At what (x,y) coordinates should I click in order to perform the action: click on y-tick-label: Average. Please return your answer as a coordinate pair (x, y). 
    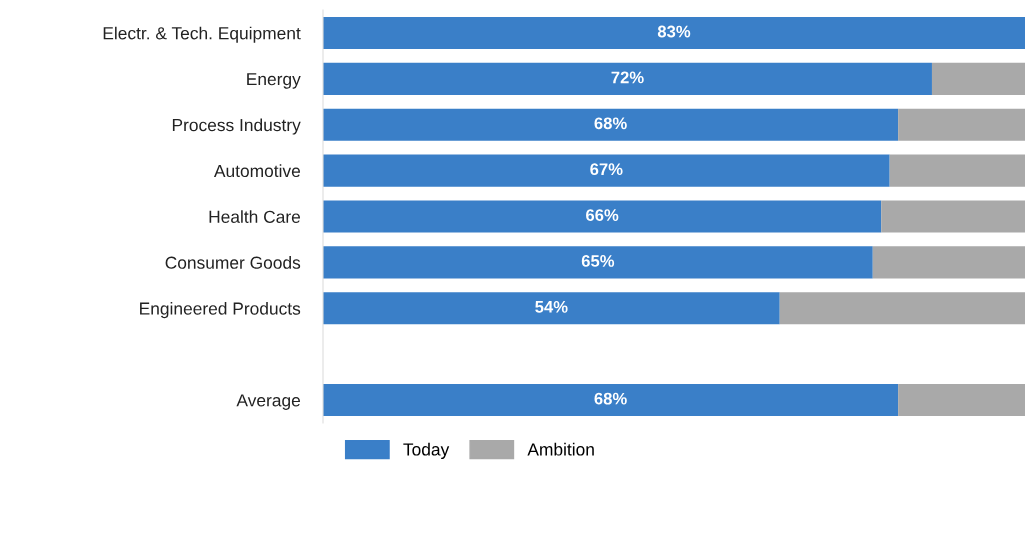
    Looking at the image, I should click on (268, 402).